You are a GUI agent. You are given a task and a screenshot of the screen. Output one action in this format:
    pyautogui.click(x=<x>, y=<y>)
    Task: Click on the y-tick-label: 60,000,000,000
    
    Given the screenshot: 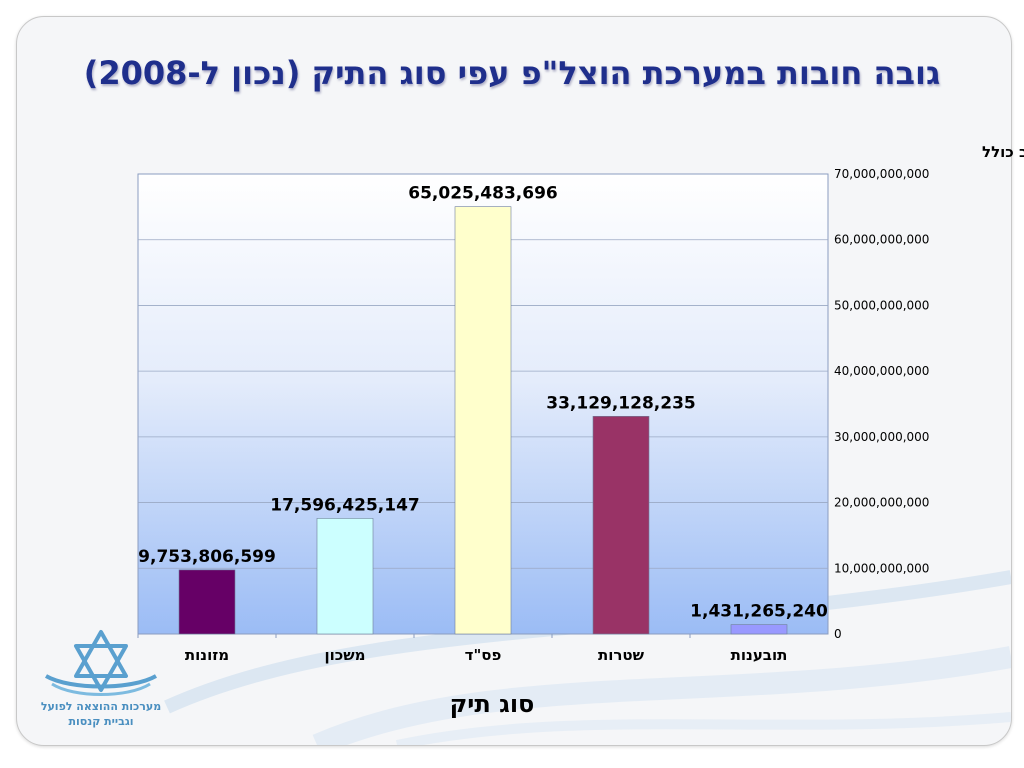 What is the action you would take?
    pyautogui.click(x=881, y=240)
    